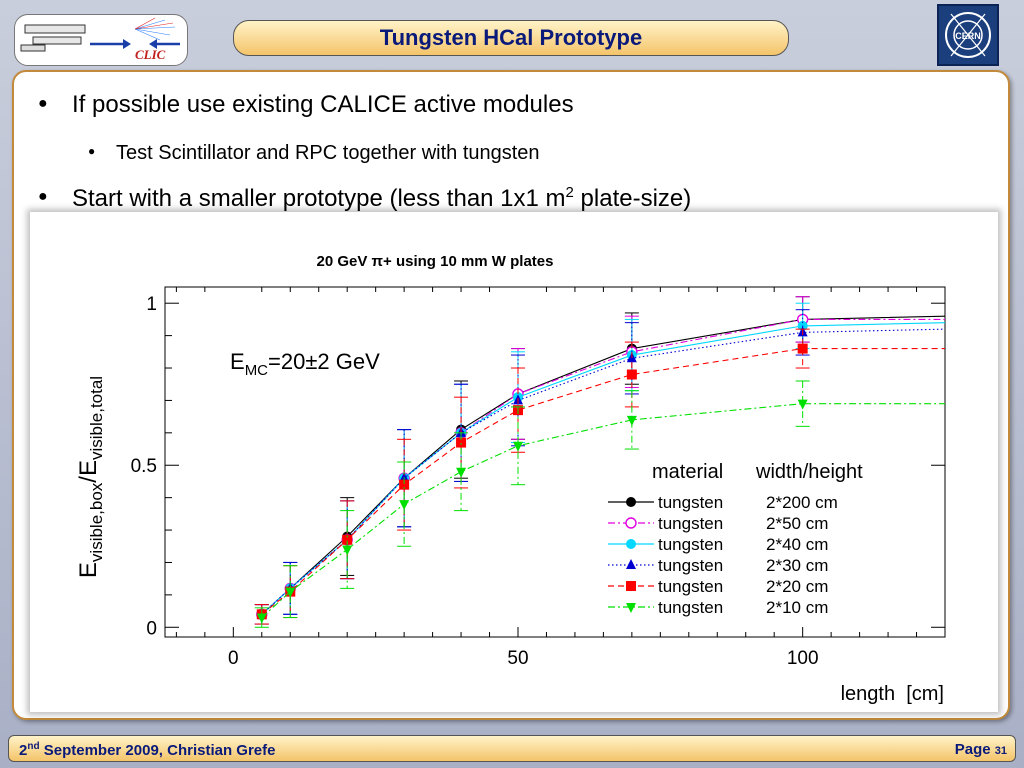  I want to click on y-label-e1: E, so click(88, 570).